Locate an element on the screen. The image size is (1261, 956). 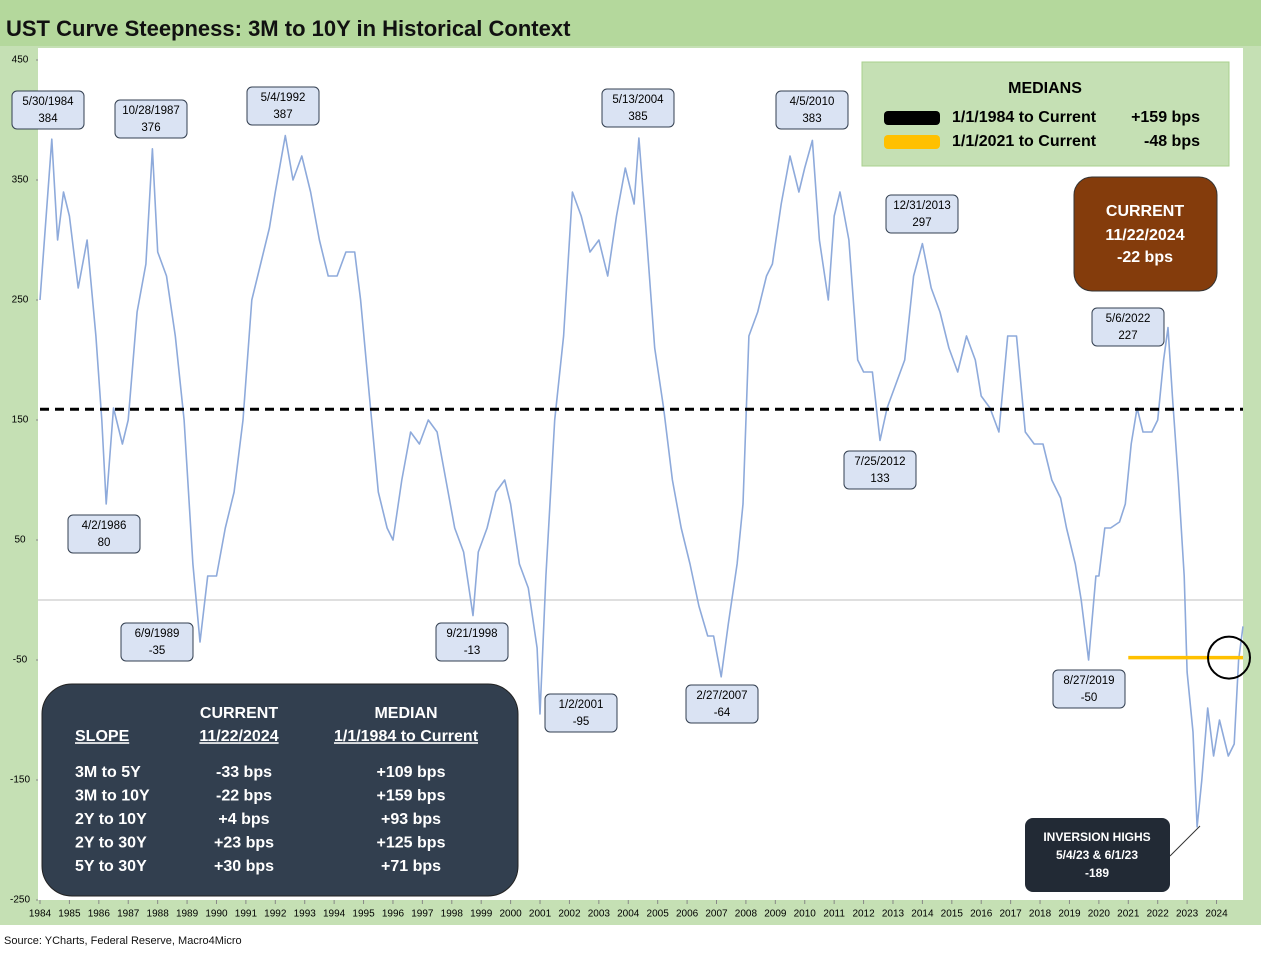
x-tick-label: 2018 is located at coordinates (1040, 914).